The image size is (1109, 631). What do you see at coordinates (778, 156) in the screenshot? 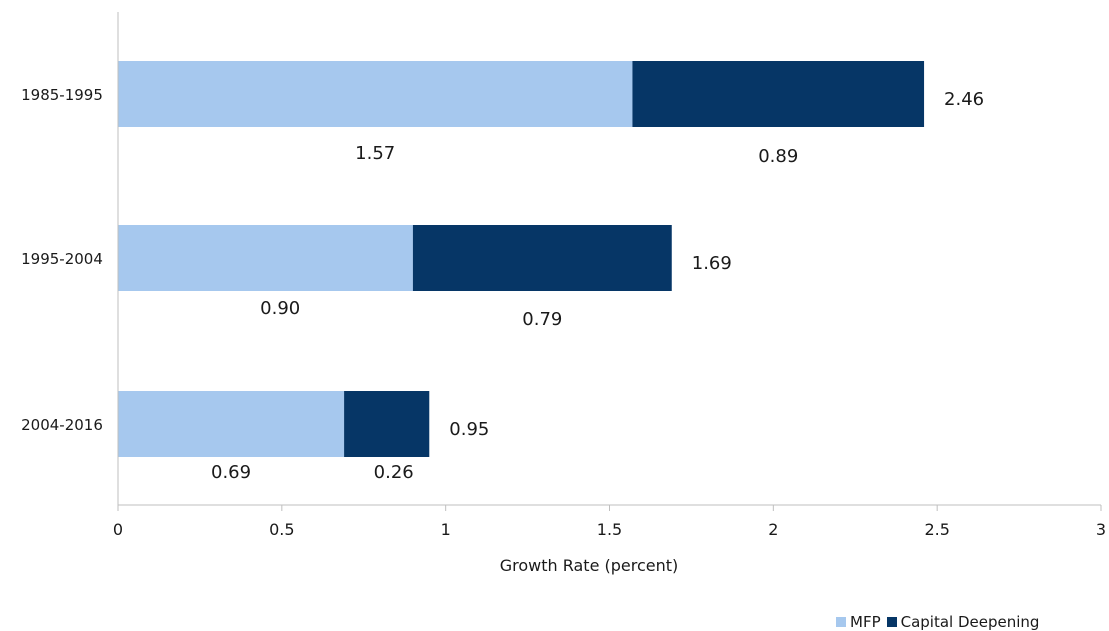
I see `value-label-capital-deepening-1985-1995: 0.89` at bounding box center [778, 156].